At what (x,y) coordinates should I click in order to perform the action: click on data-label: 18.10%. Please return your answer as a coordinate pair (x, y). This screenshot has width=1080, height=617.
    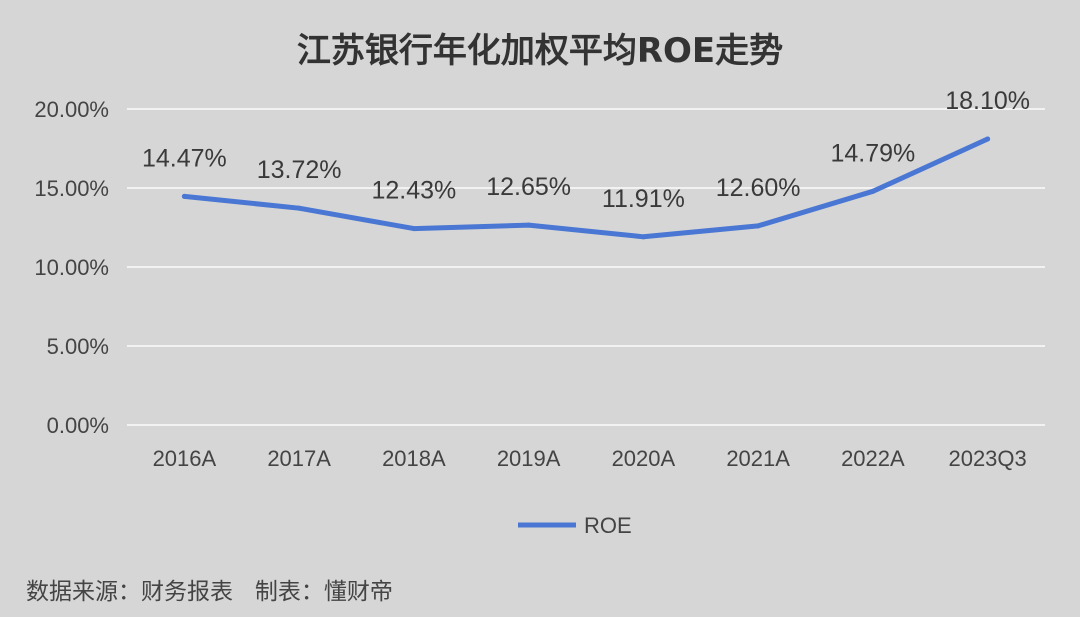
    Looking at the image, I should click on (987, 101).